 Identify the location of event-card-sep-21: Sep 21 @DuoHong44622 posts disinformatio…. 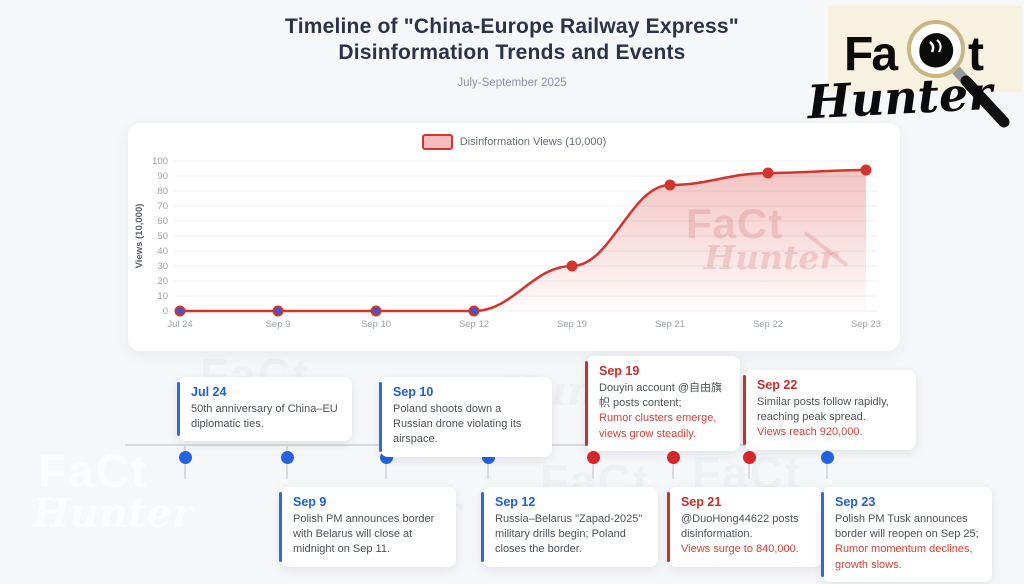
(744, 527).